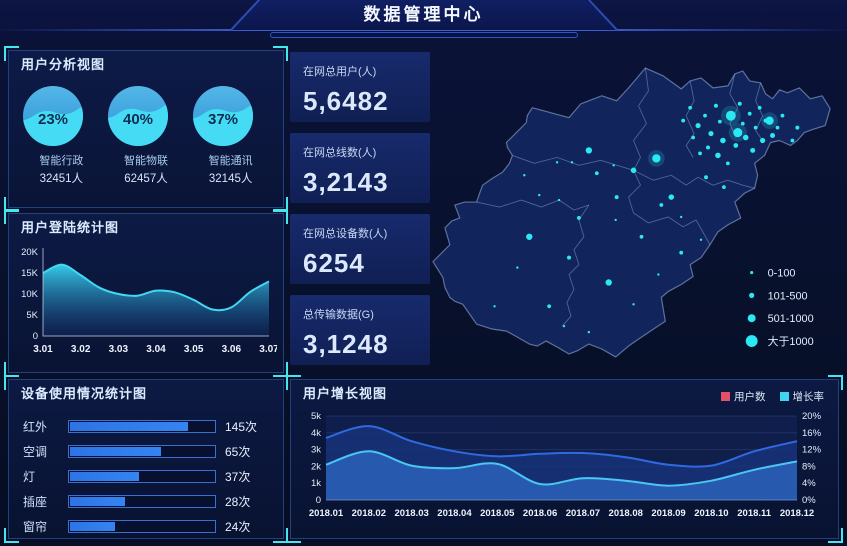 The width and height of the screenshot is (847, 546). I want to click on legend-item: 增长率, so click(802, 396).